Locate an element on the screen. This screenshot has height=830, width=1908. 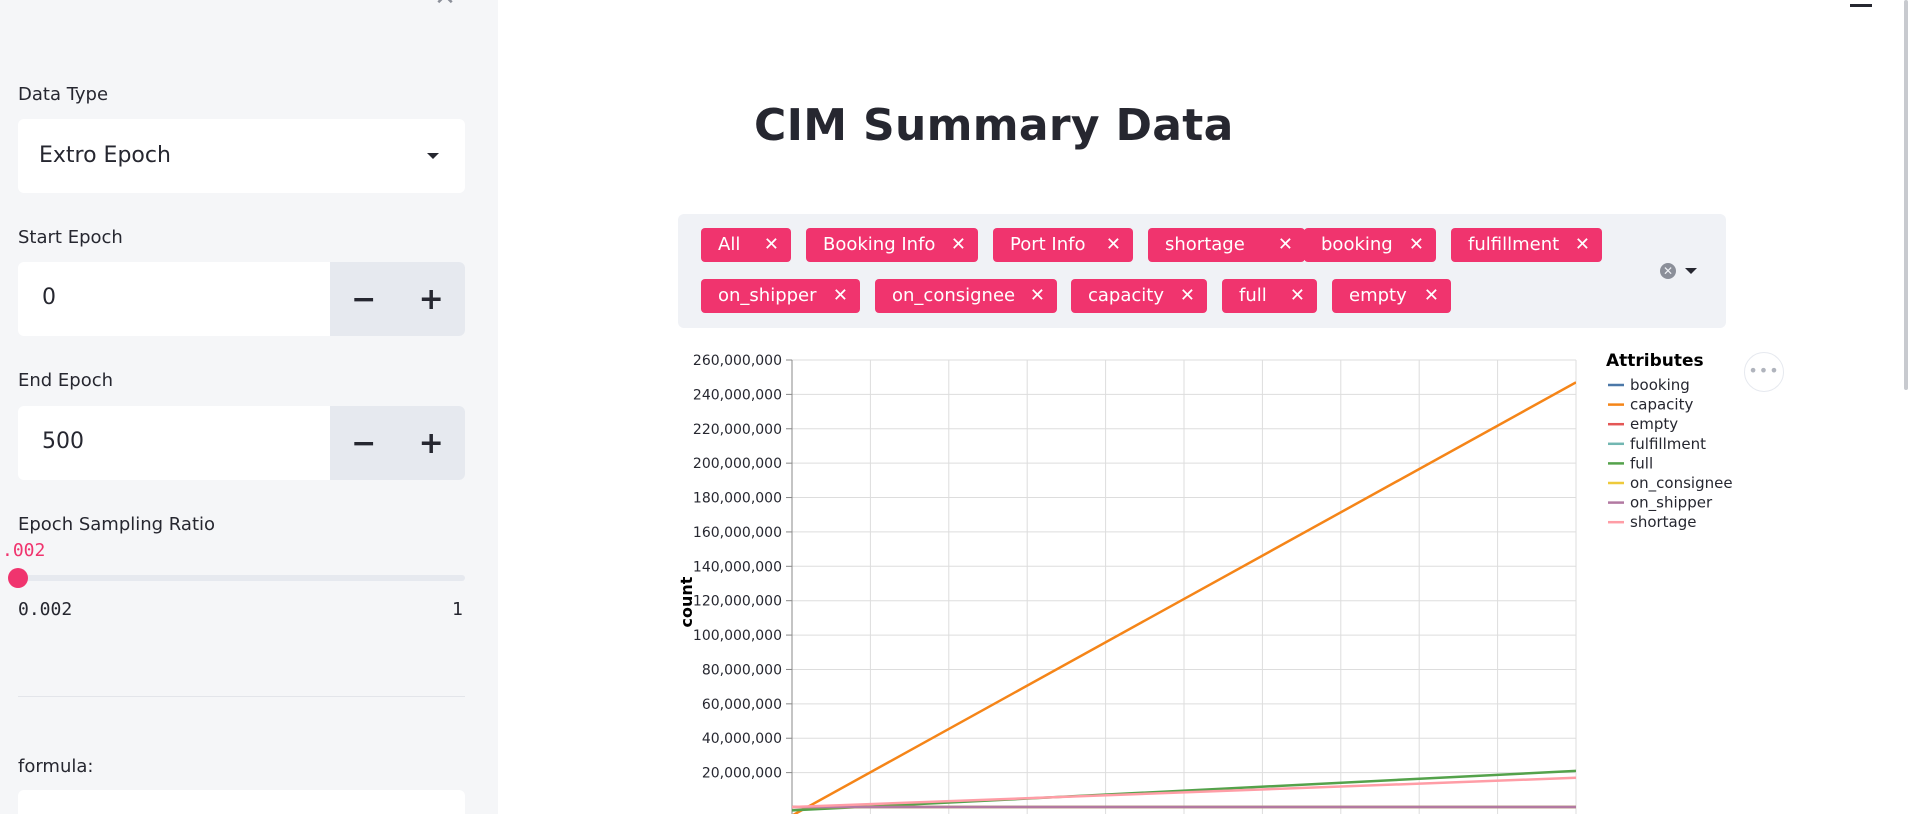
legend-label: capacity is located at coordinates (1661, 405).